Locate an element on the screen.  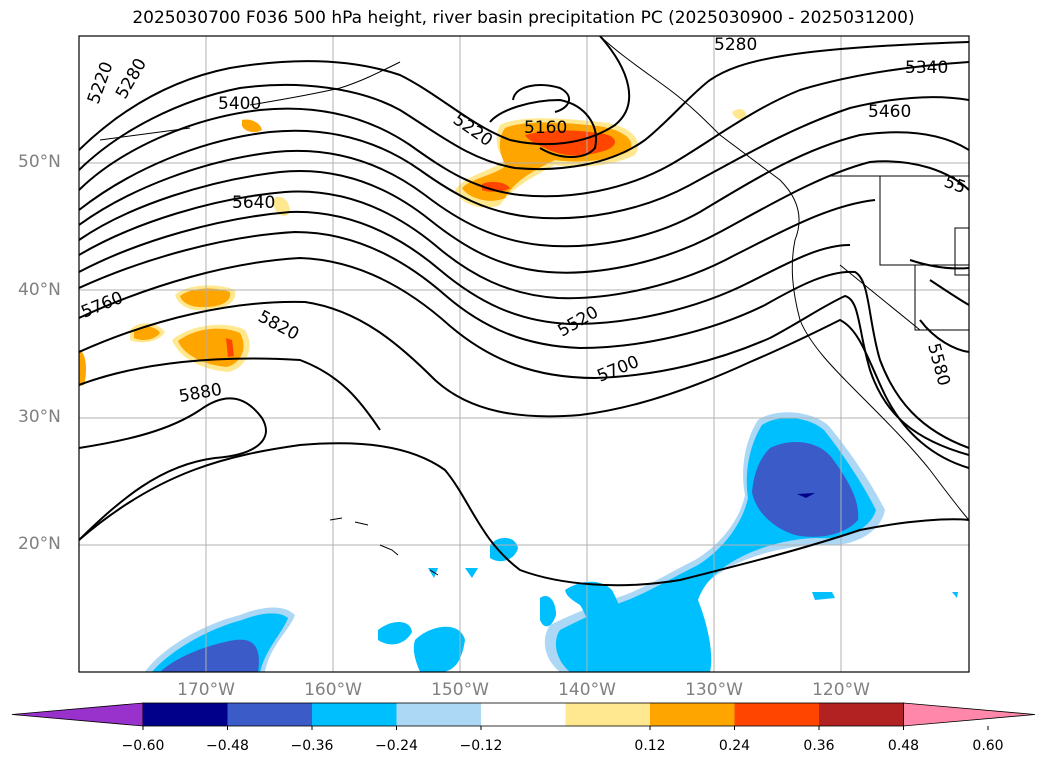
colorbar-tick-label: 0.48 is located at coordinates (903, 746).